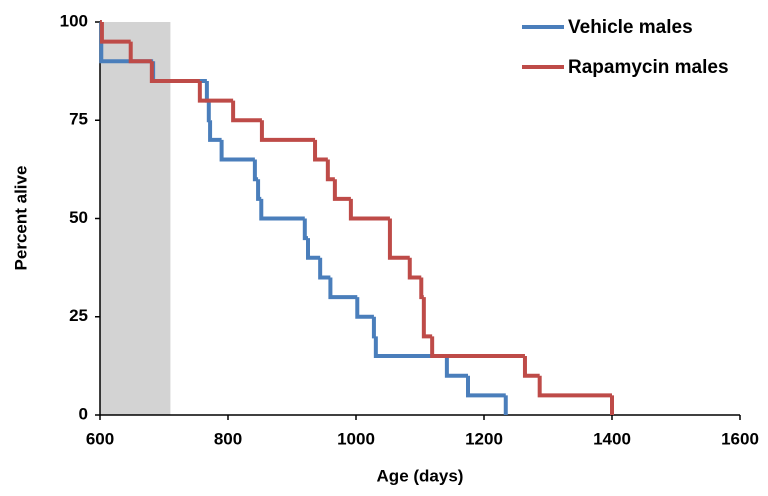 The width and height of the screenshot is (768, 496). I want to click on y-tick-label: 50, so click(78, 217).